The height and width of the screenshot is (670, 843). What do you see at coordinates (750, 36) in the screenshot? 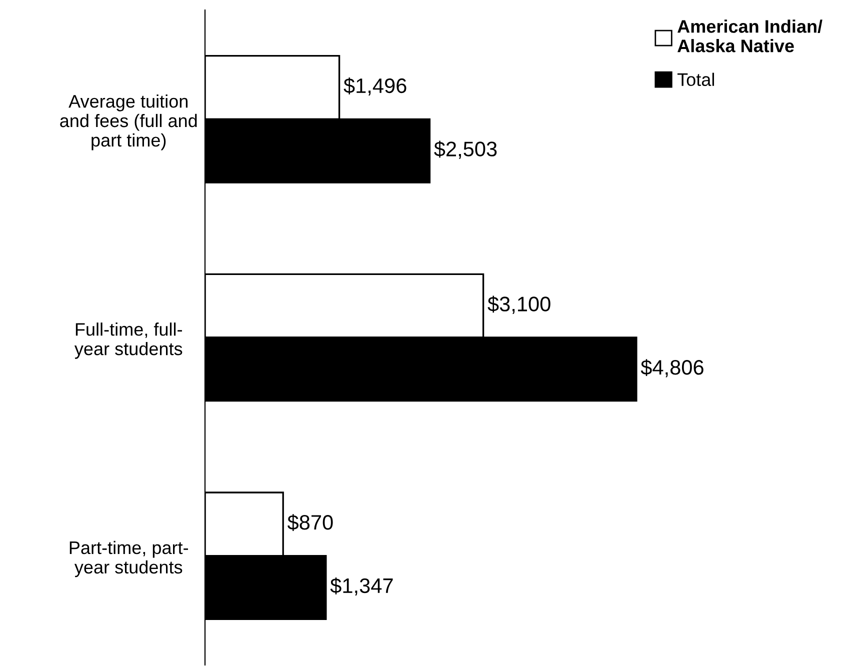
I see `legend-label: American Indian/ Alaska Native` at bounding box center [750, 36].